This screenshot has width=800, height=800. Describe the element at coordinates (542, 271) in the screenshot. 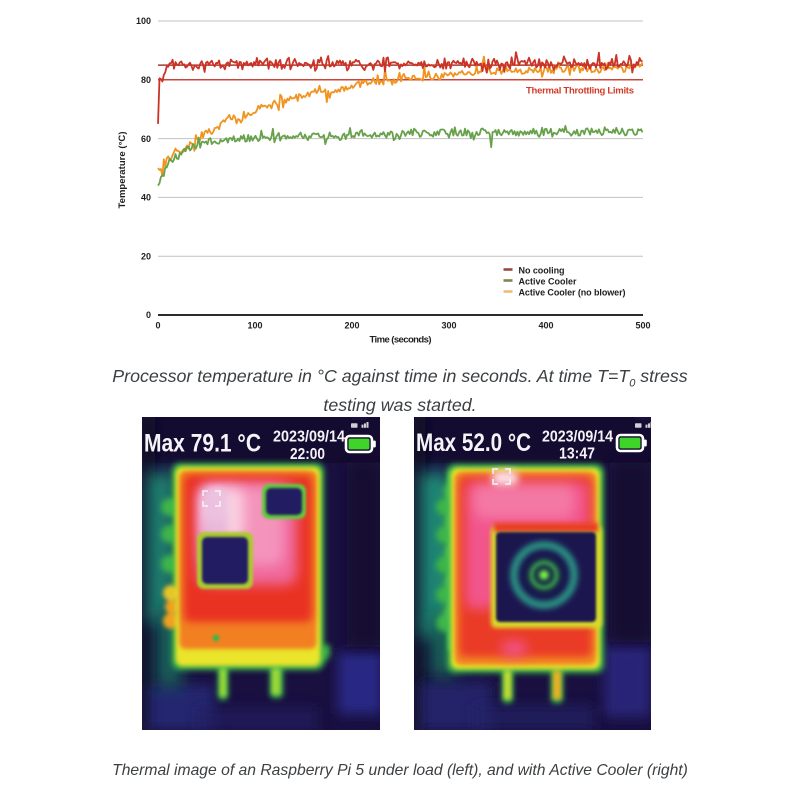

I see `svg-text: No cooling` at that location.